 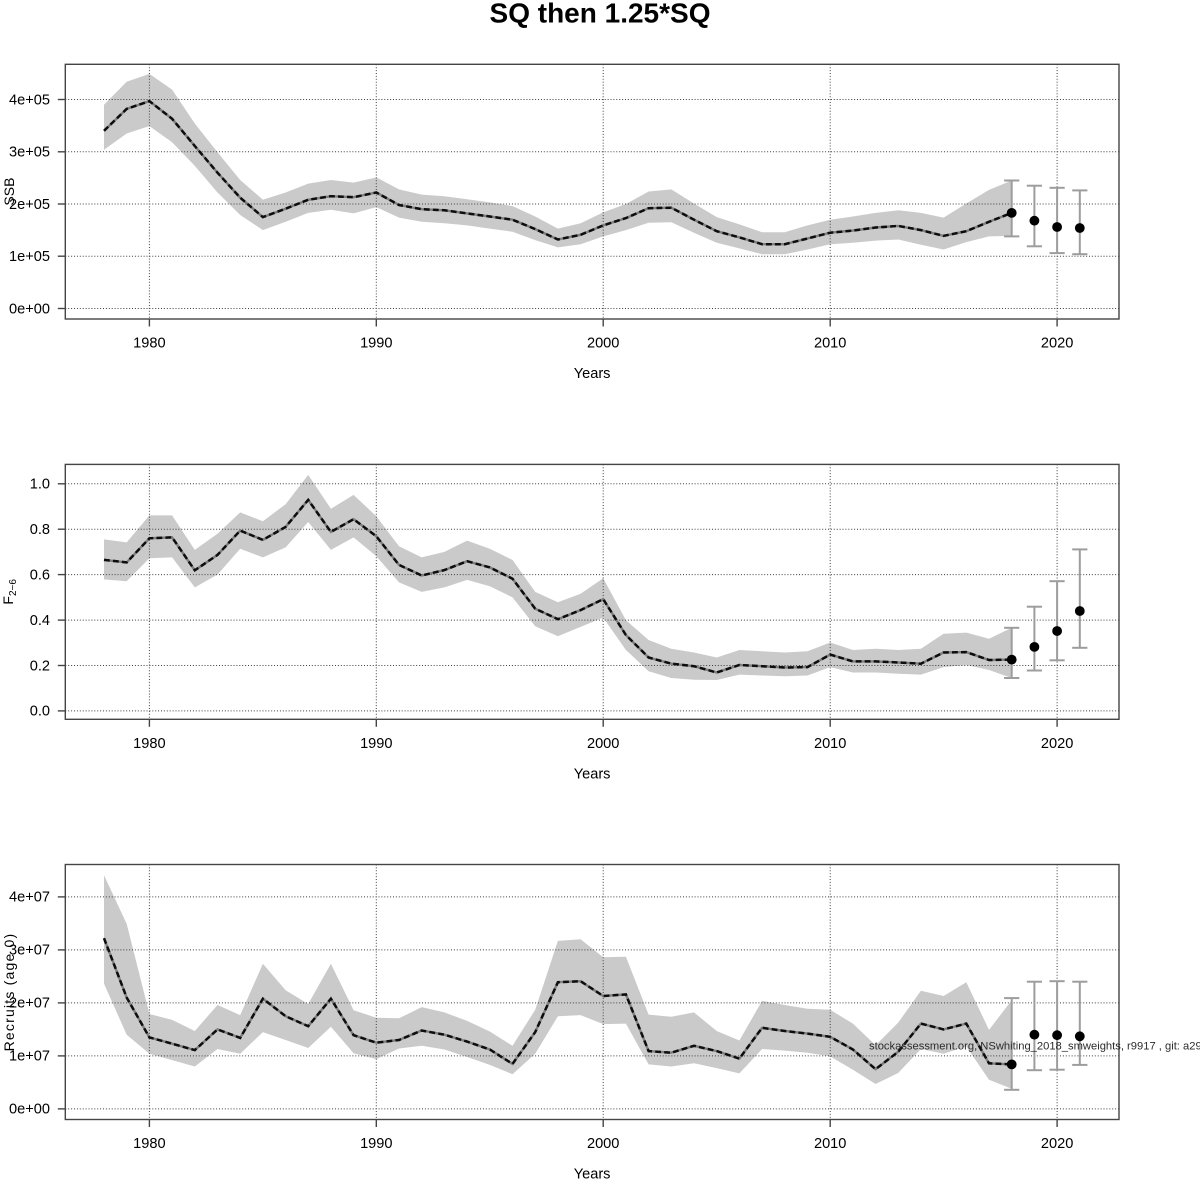 What do you see at coordinates (9, 192) in the screenshot?
I see `svg-text: SSB` at bounding box center [9, 192].